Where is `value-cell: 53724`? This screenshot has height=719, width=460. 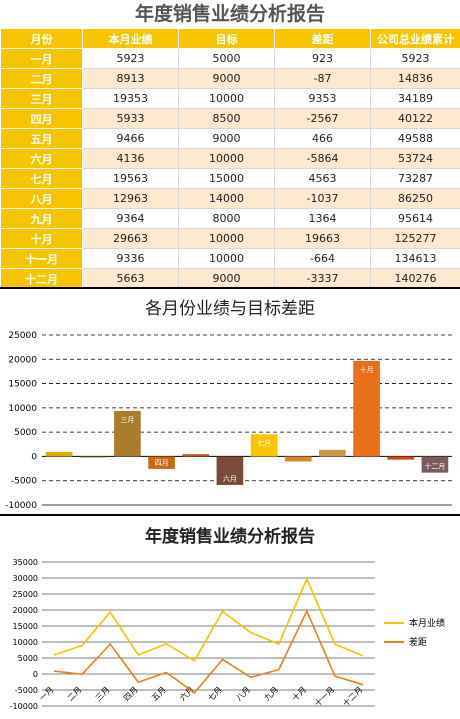 value-cell: 53724 is located at coordinates (415, 158).